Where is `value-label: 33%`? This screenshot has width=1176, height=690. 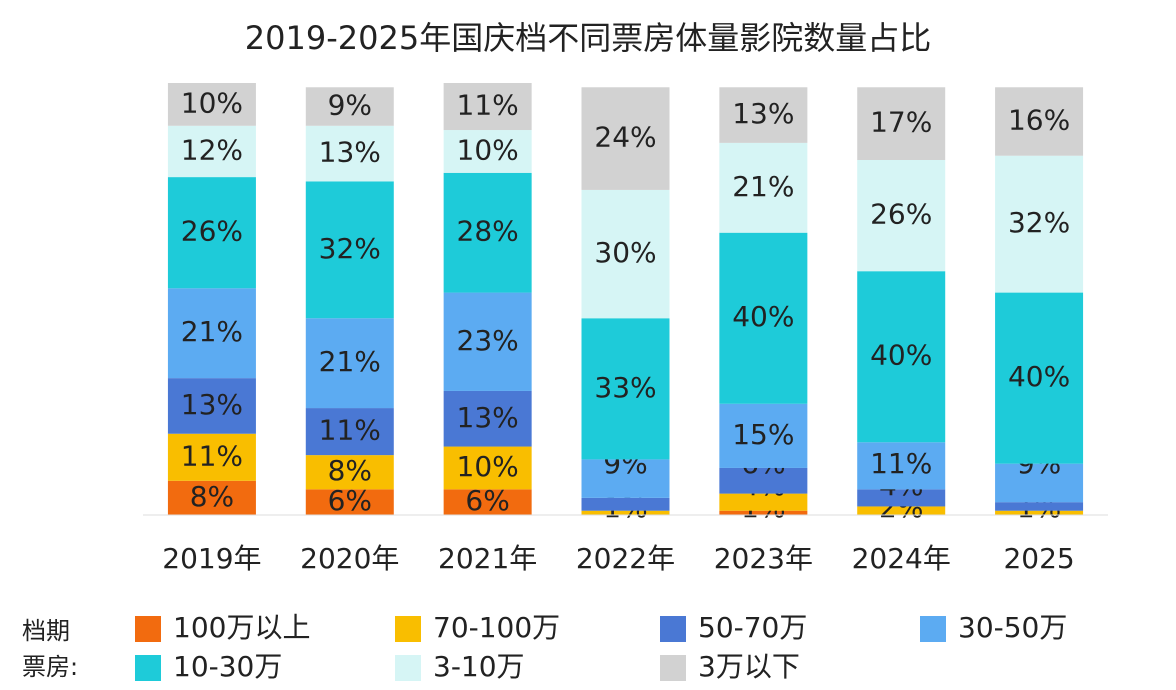 value-label: 33% is located at coordinates (625, 387).